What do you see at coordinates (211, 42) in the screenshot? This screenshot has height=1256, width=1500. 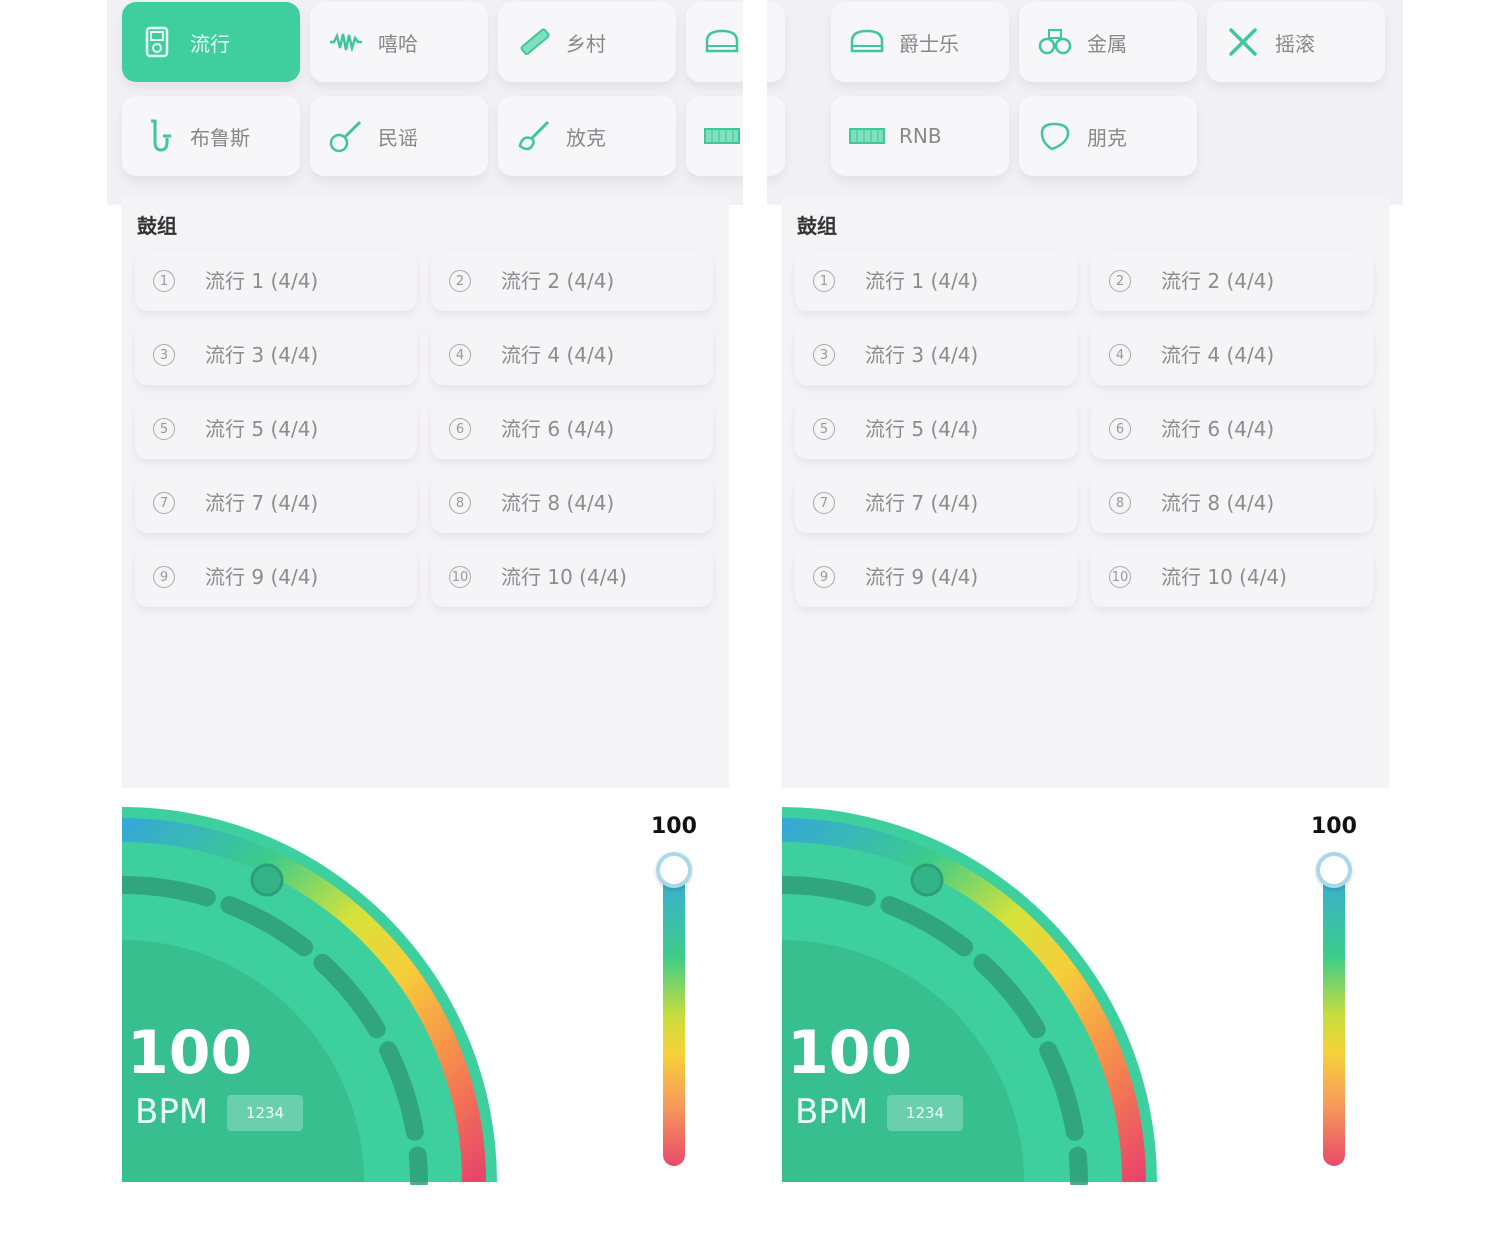 I see `genre-button-pop: 流行` at bounding box center [211, 42].